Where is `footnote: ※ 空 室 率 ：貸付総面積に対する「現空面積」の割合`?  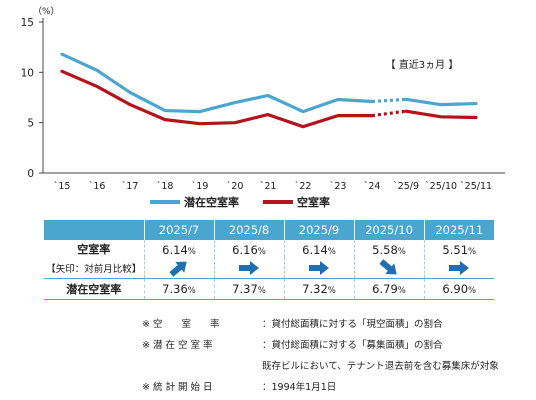 footnote: ※ 空 室 率 ：貸付総面積に対する「現空面積」の割合 is located at coordinates (320, 324).